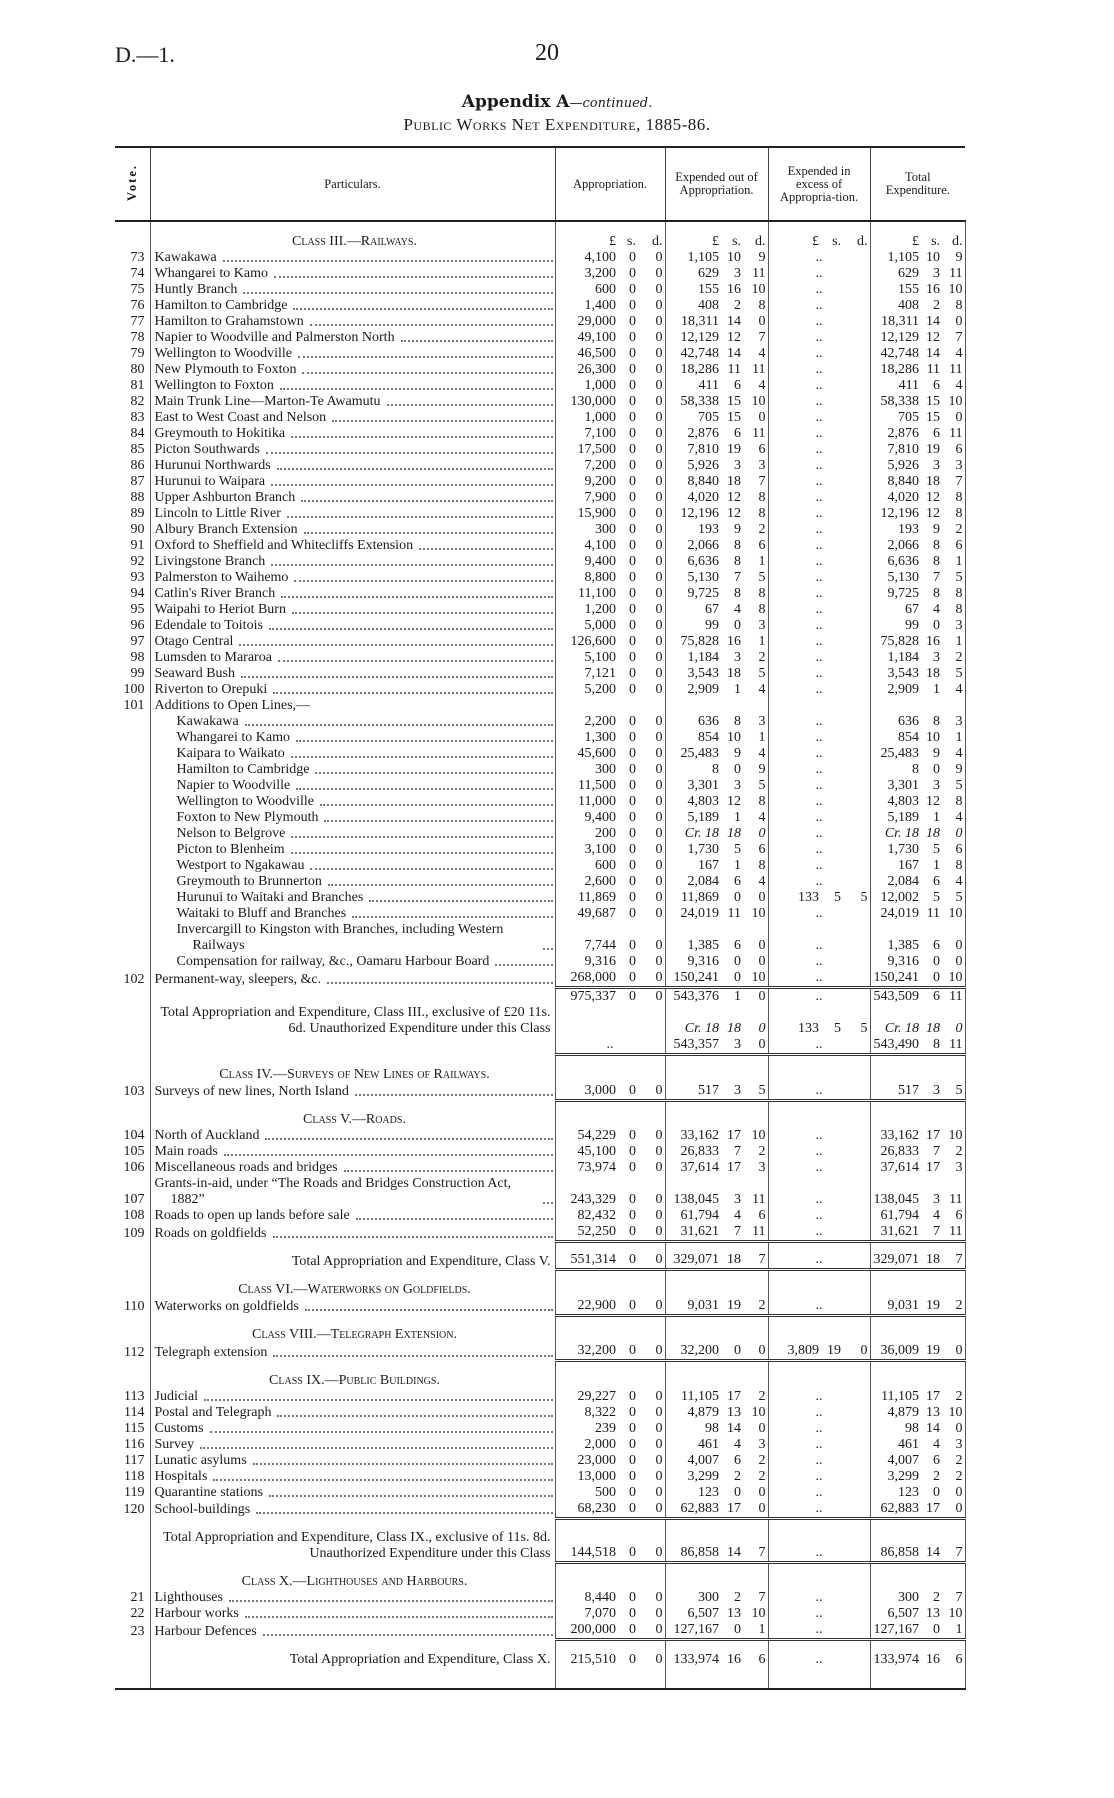  I want to click on expended-shillings: 12, so click(734, 497).